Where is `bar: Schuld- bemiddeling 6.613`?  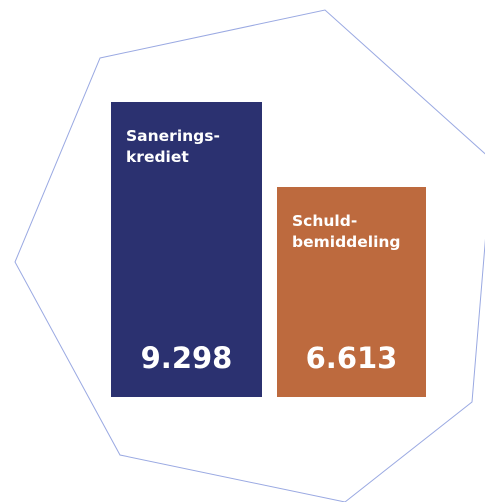 bar: Schuld- bemiddeling 6.613 is located at coordinates (351, 292).